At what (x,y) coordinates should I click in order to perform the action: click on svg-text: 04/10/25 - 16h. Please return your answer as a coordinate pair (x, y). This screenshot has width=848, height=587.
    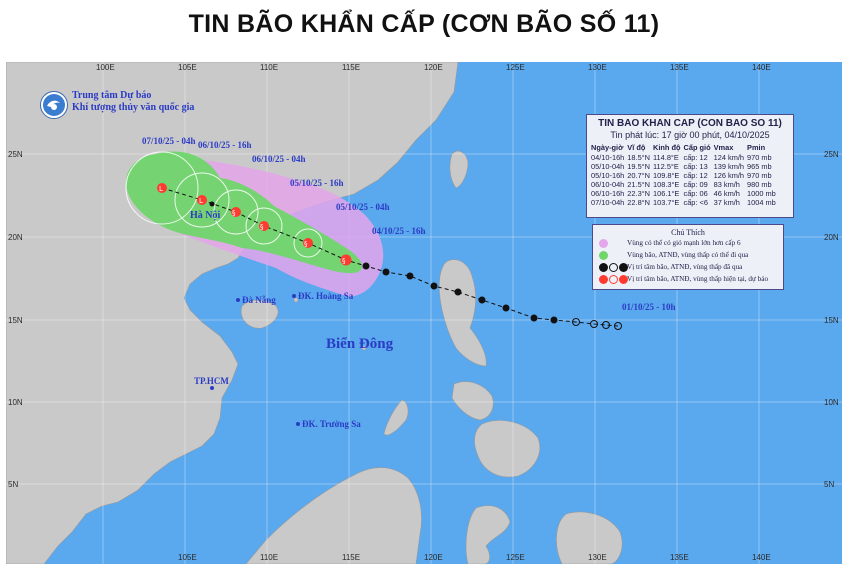
    Looking at the image, I should click on (399, 231).